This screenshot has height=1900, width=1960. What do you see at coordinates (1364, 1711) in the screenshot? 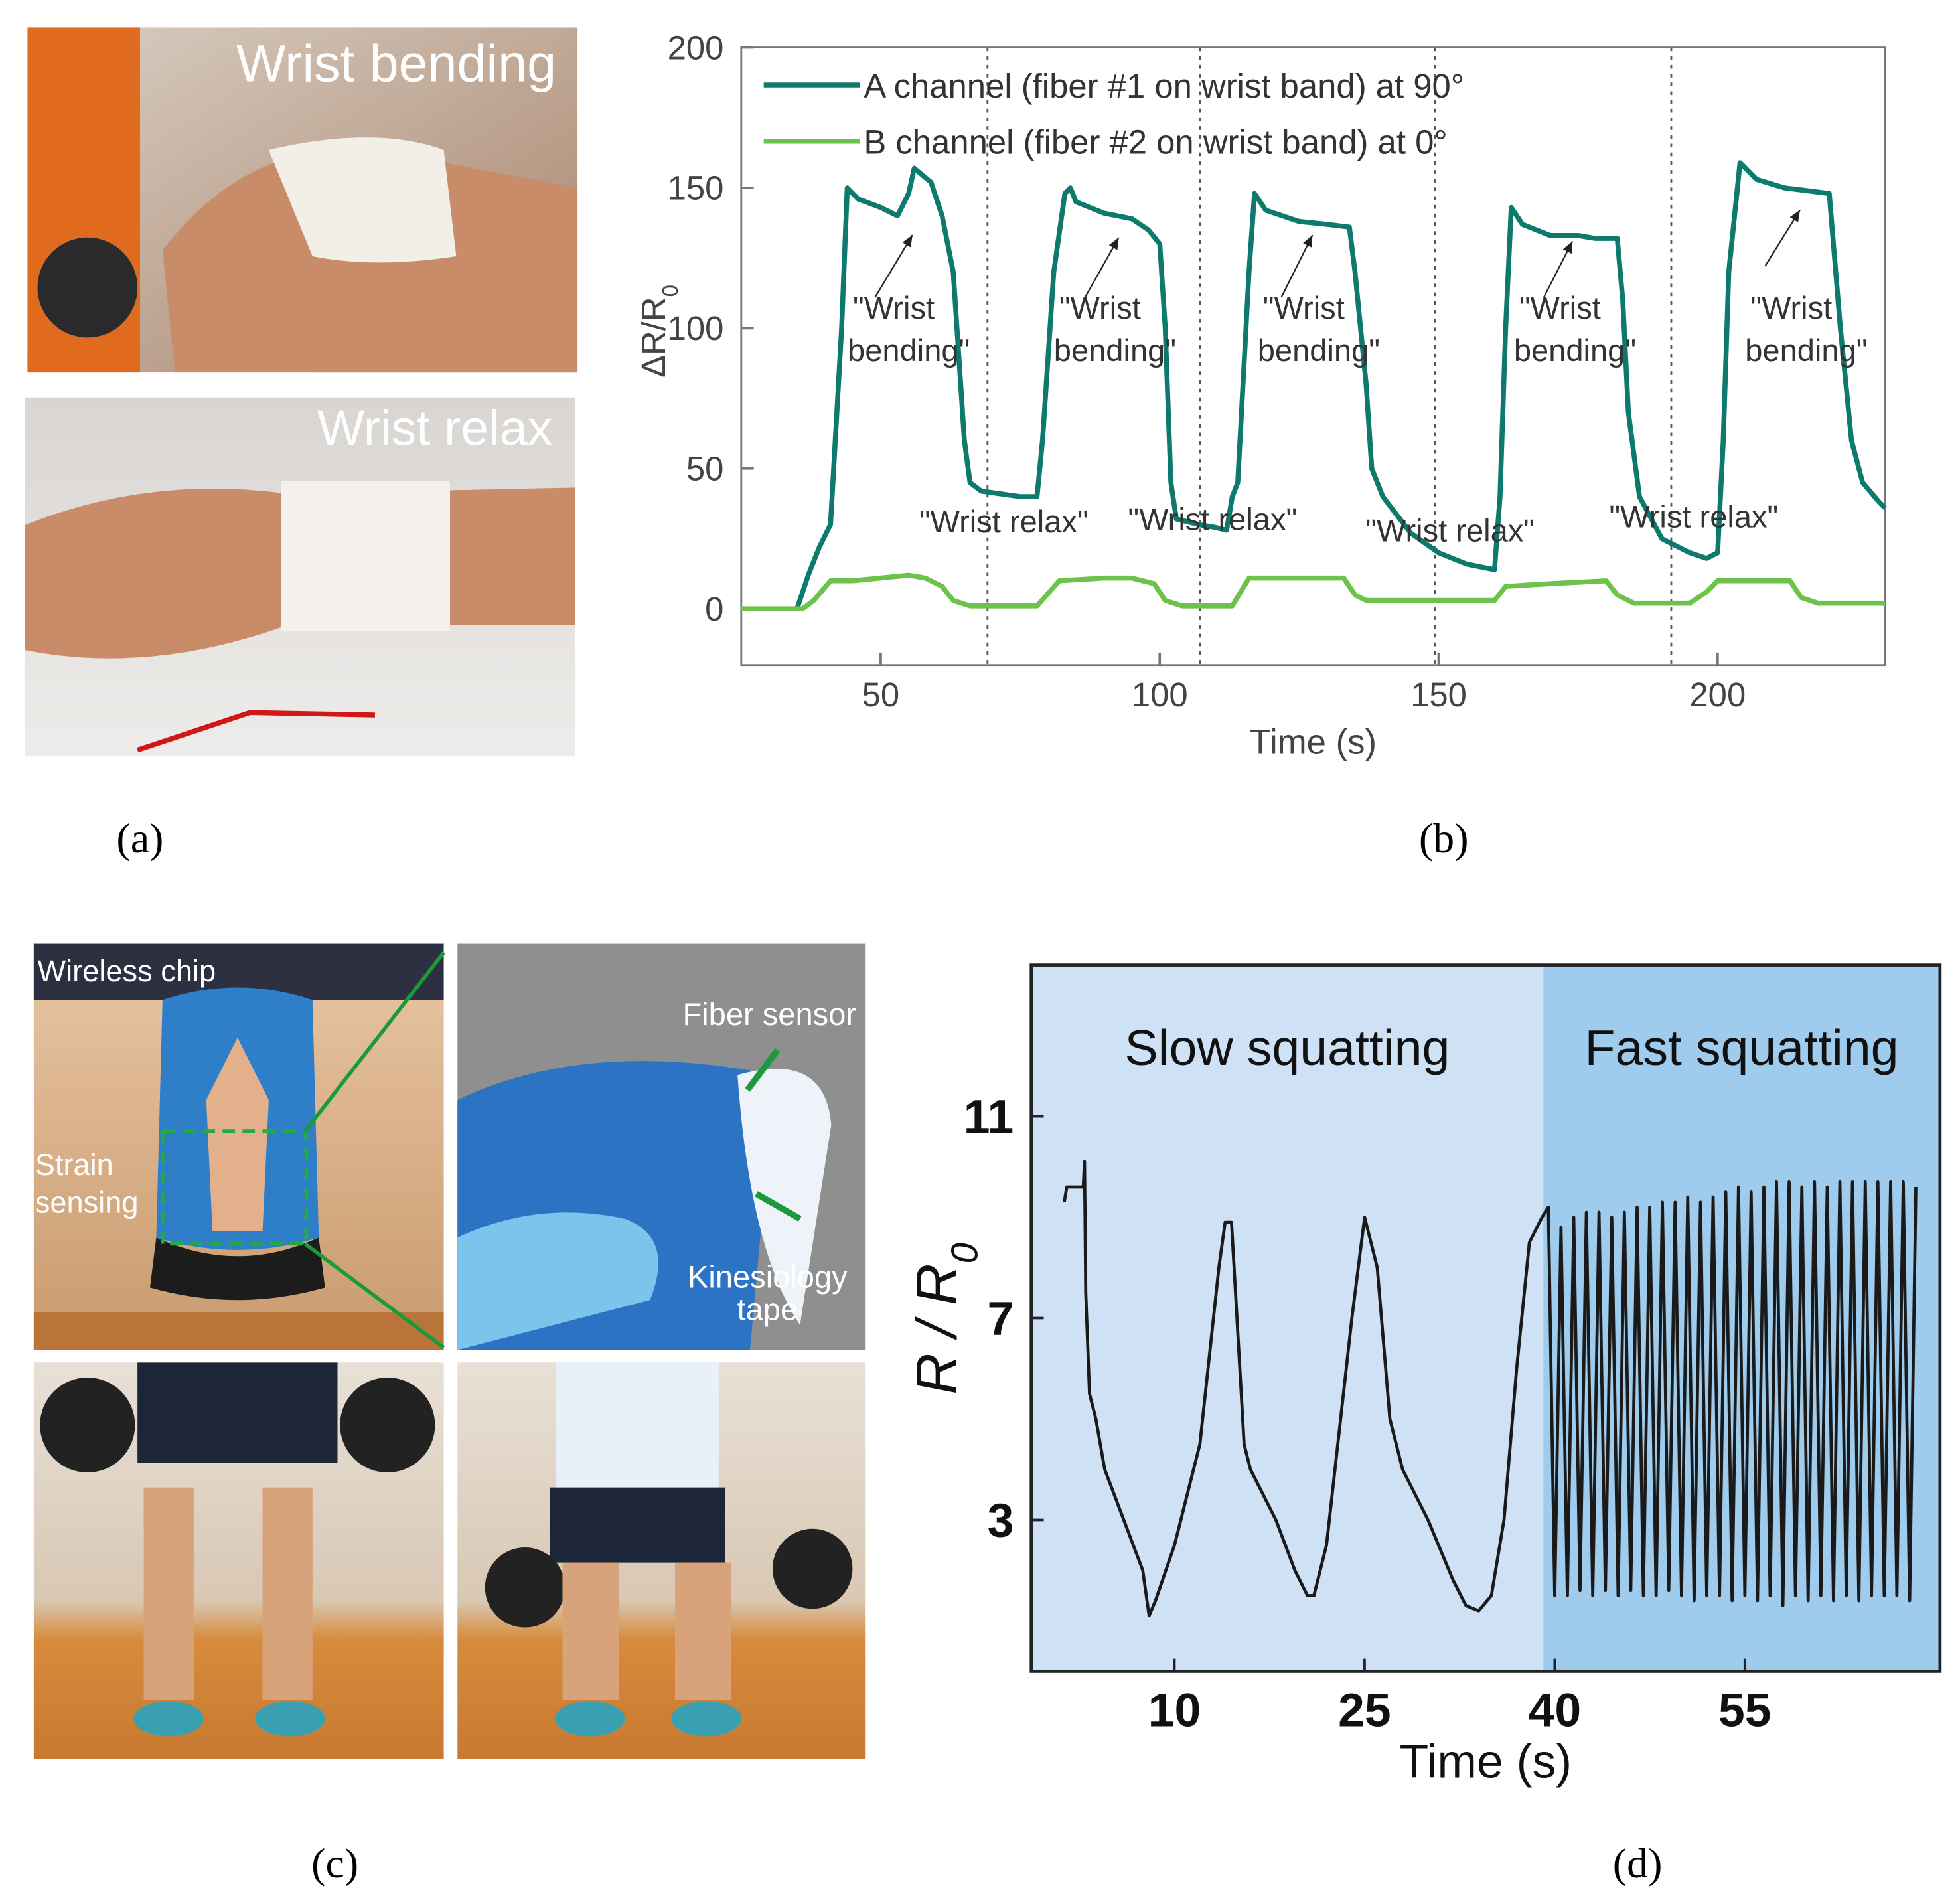
I see `x-tick-label: 25` at bounding box center [1364, 1711].